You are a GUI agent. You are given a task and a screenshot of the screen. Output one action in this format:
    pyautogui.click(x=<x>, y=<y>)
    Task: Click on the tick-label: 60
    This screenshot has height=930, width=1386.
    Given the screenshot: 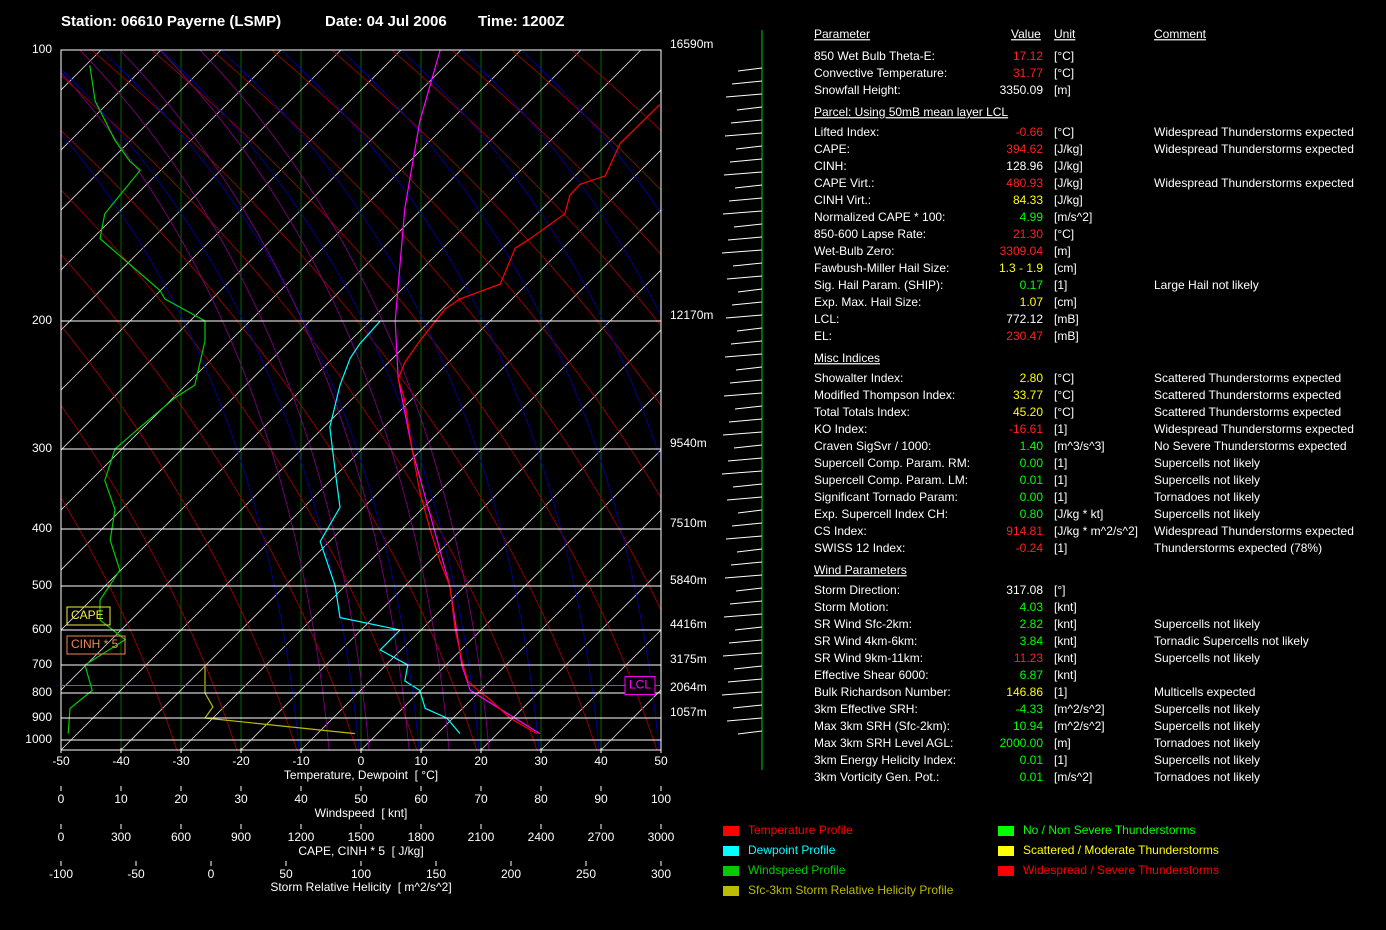 What is the action you would take?
    pyautogui.click(x=421, y=799)
    